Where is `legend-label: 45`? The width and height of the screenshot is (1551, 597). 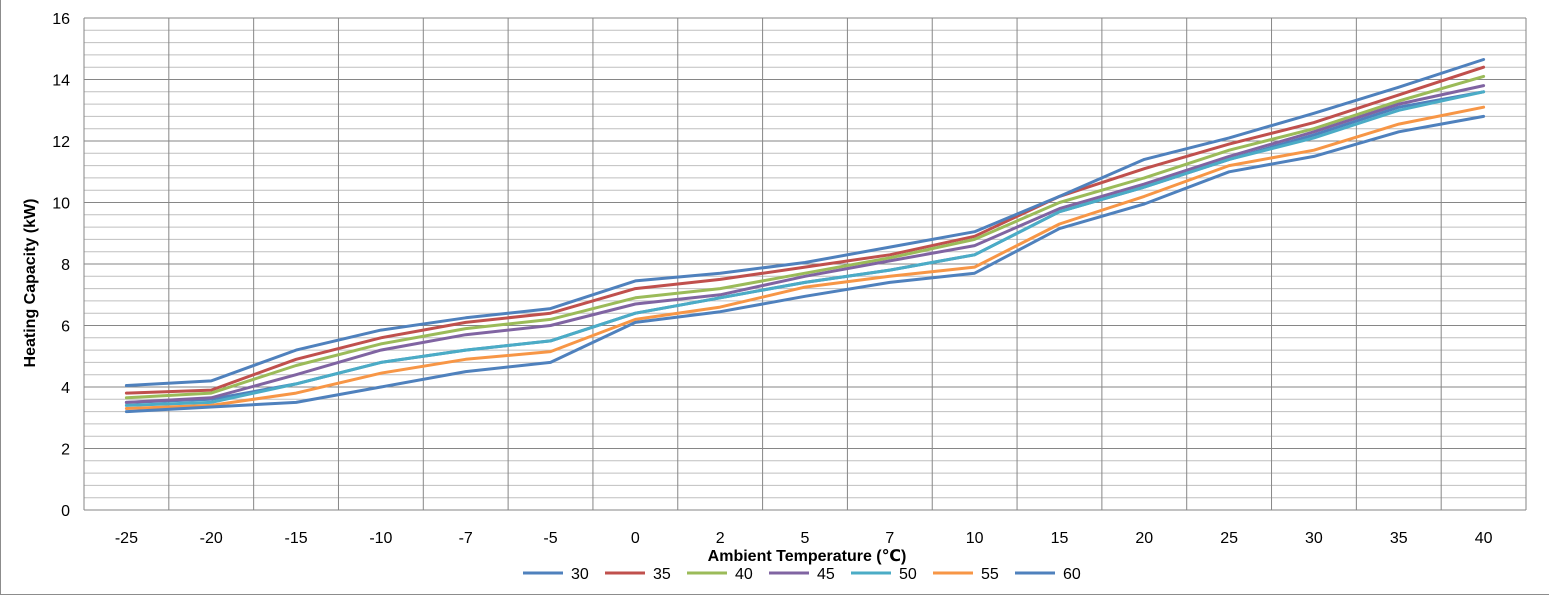
legend-label: 45 is located at coordinates (826, 574).